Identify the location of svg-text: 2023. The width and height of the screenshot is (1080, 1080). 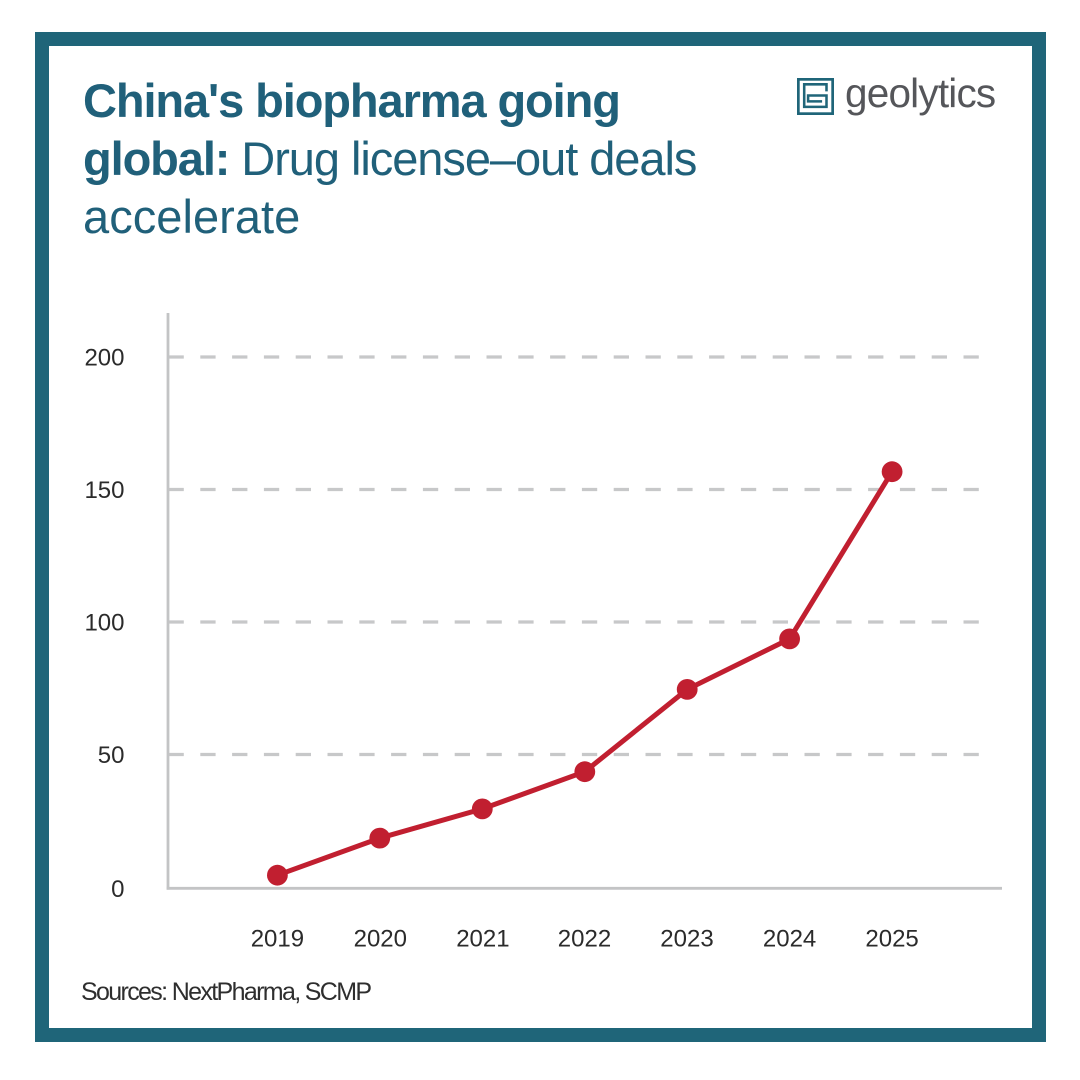
(686, 939).